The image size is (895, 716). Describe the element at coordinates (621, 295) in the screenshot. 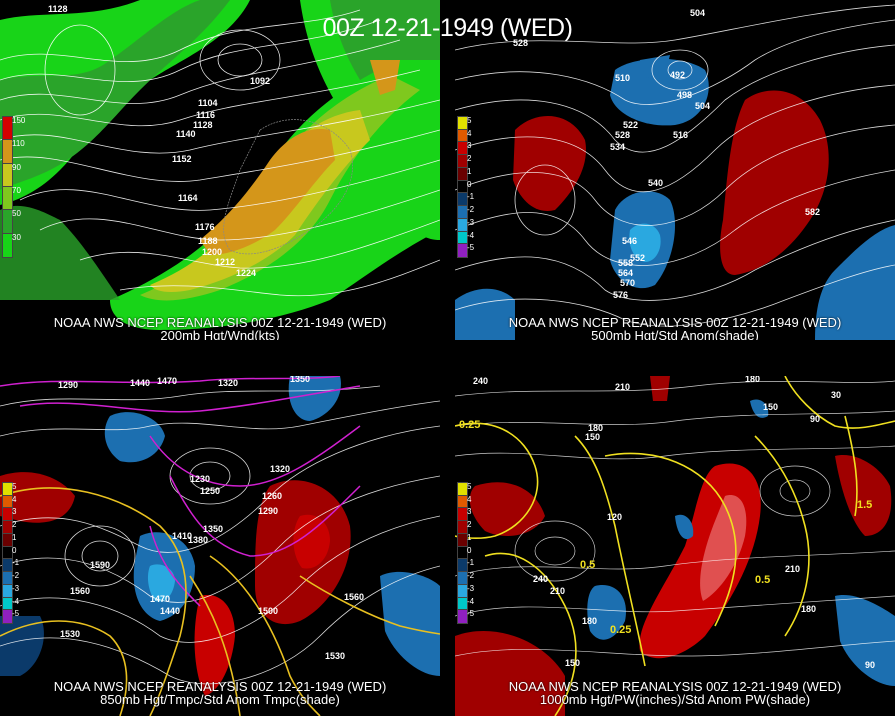

I see `h500-label-576: 576` at that location.